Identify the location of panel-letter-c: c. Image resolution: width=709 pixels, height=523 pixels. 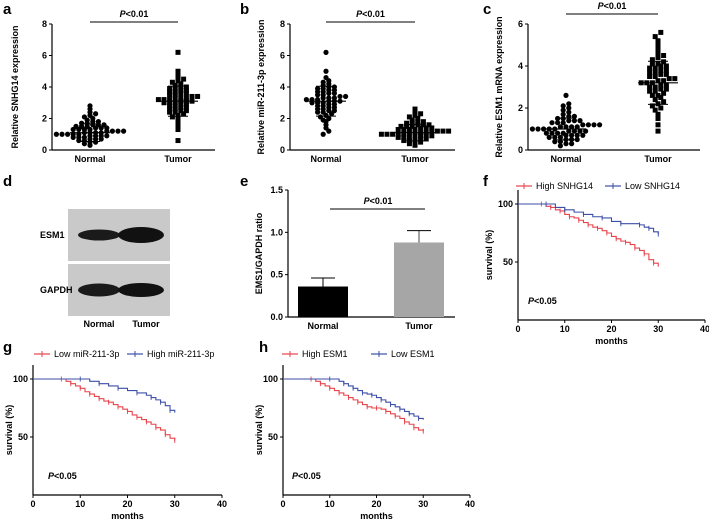
(487, 9).